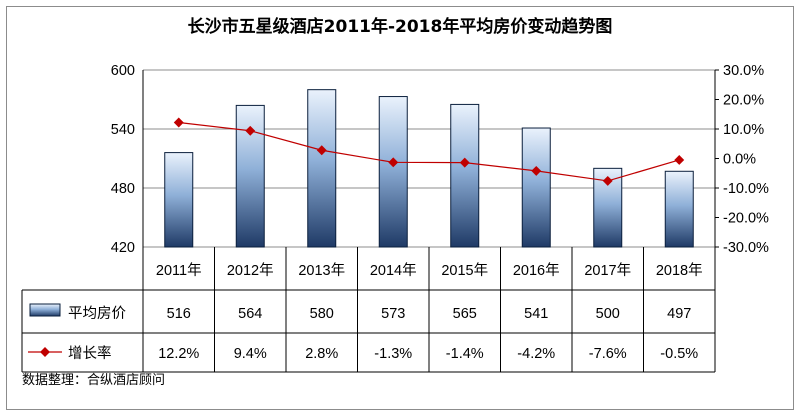  I want to click on y-right-tick-label: 20.0%, so click(743, 101).